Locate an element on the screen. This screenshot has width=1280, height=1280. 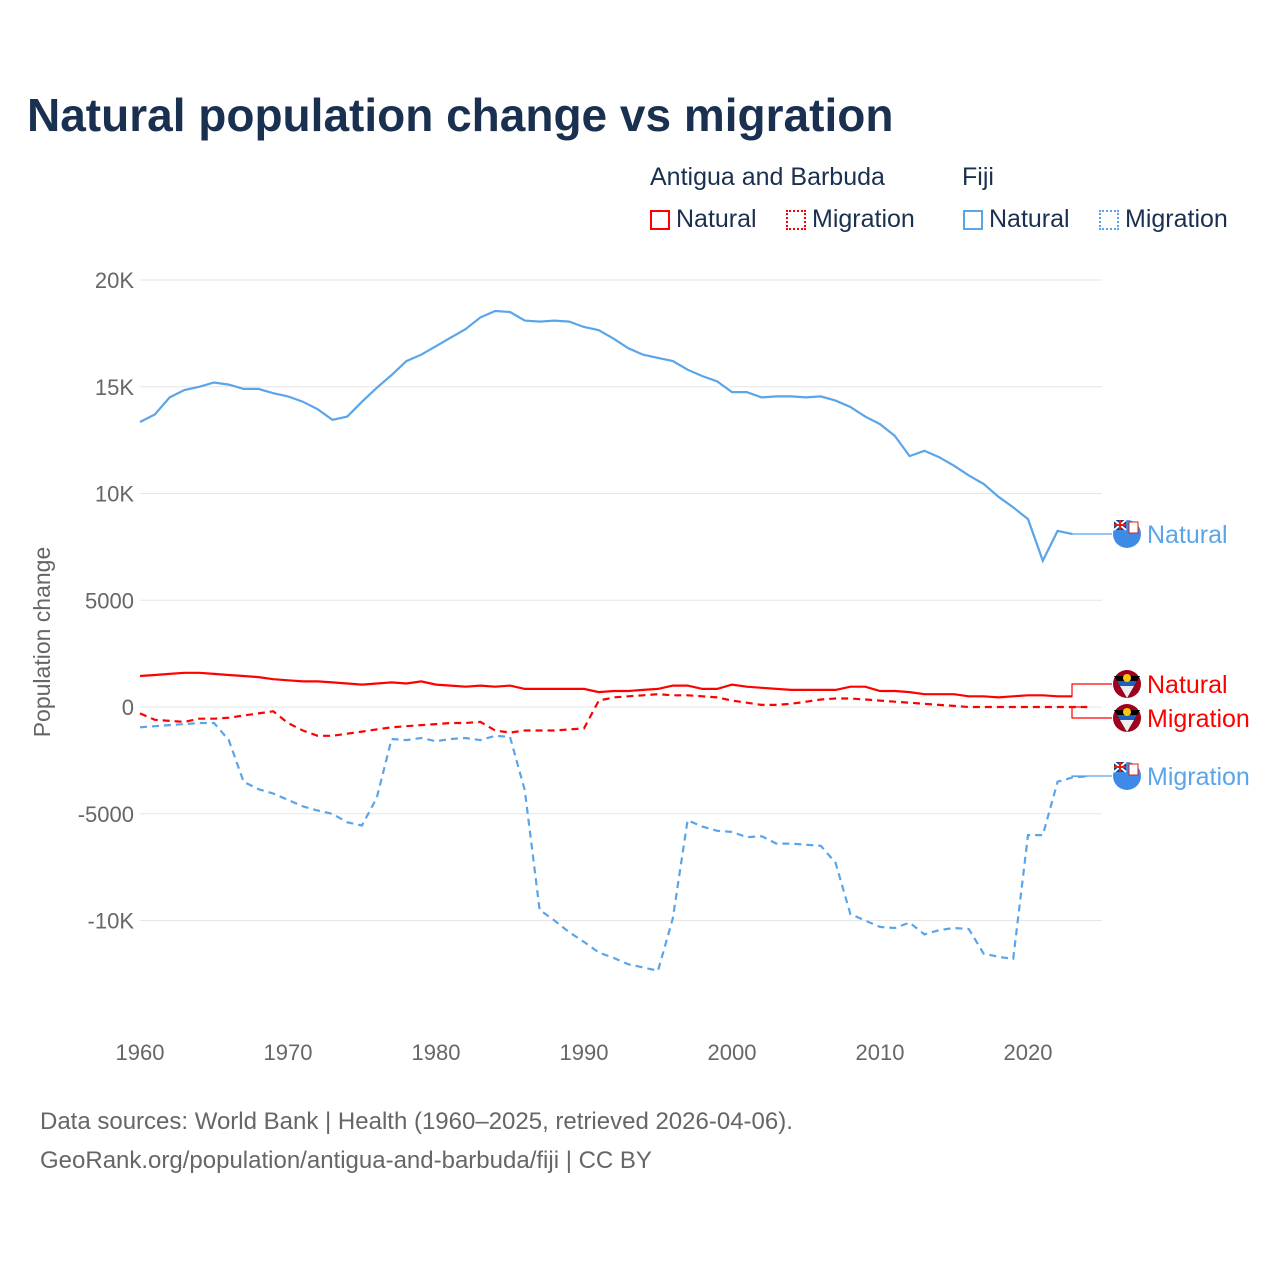
legend-antigua-natural: Natural is located at coordinates (703, 219).